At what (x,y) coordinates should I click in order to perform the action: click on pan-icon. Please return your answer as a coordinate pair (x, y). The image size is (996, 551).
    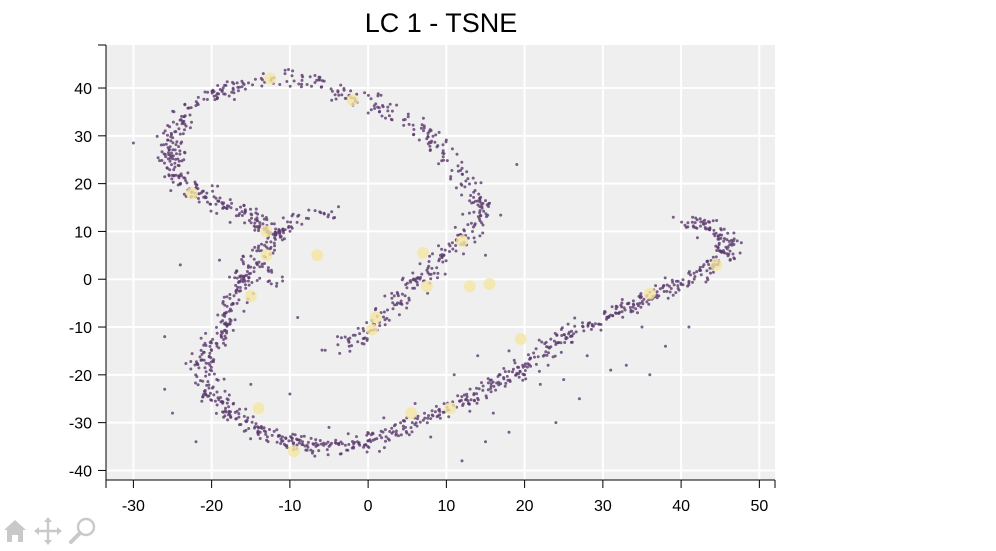
    Looking at the image, I should click on (48, 531).